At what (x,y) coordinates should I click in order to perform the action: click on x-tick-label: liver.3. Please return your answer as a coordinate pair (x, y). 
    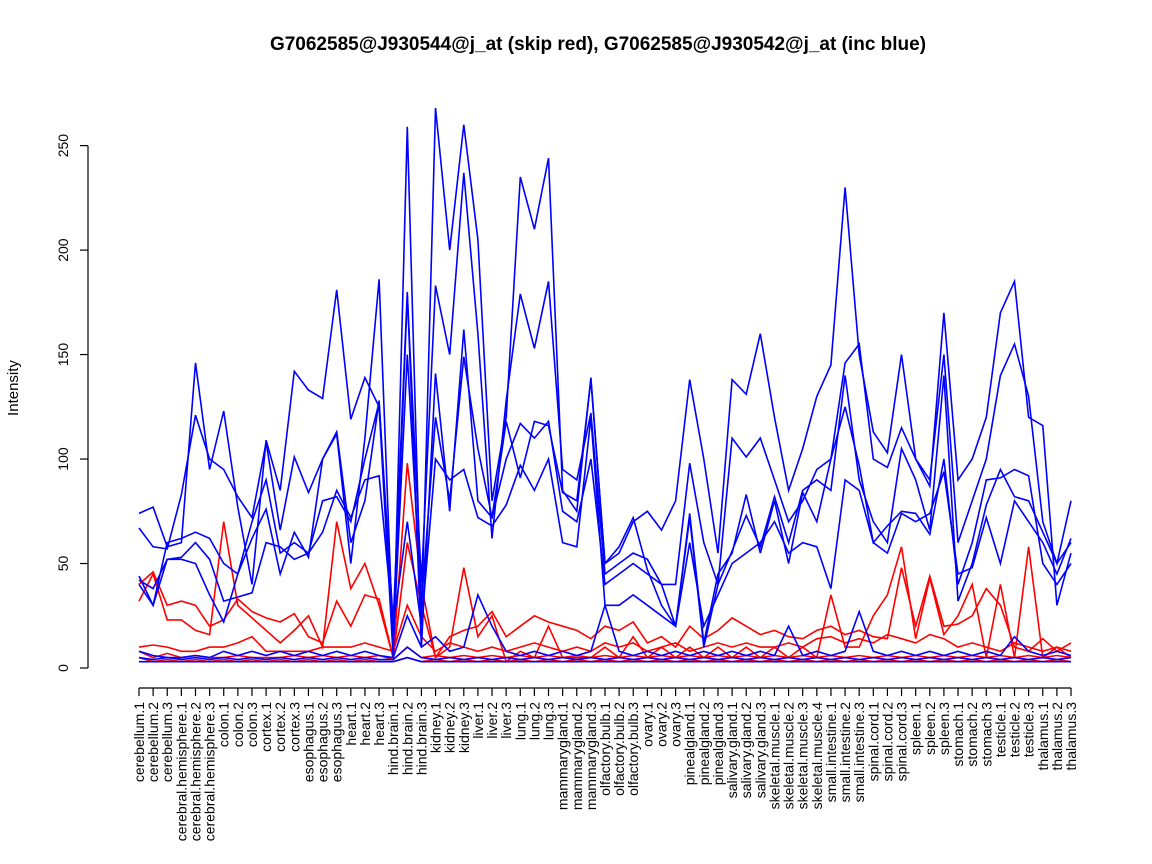
    Looking at the image, I should click on (506, 720).